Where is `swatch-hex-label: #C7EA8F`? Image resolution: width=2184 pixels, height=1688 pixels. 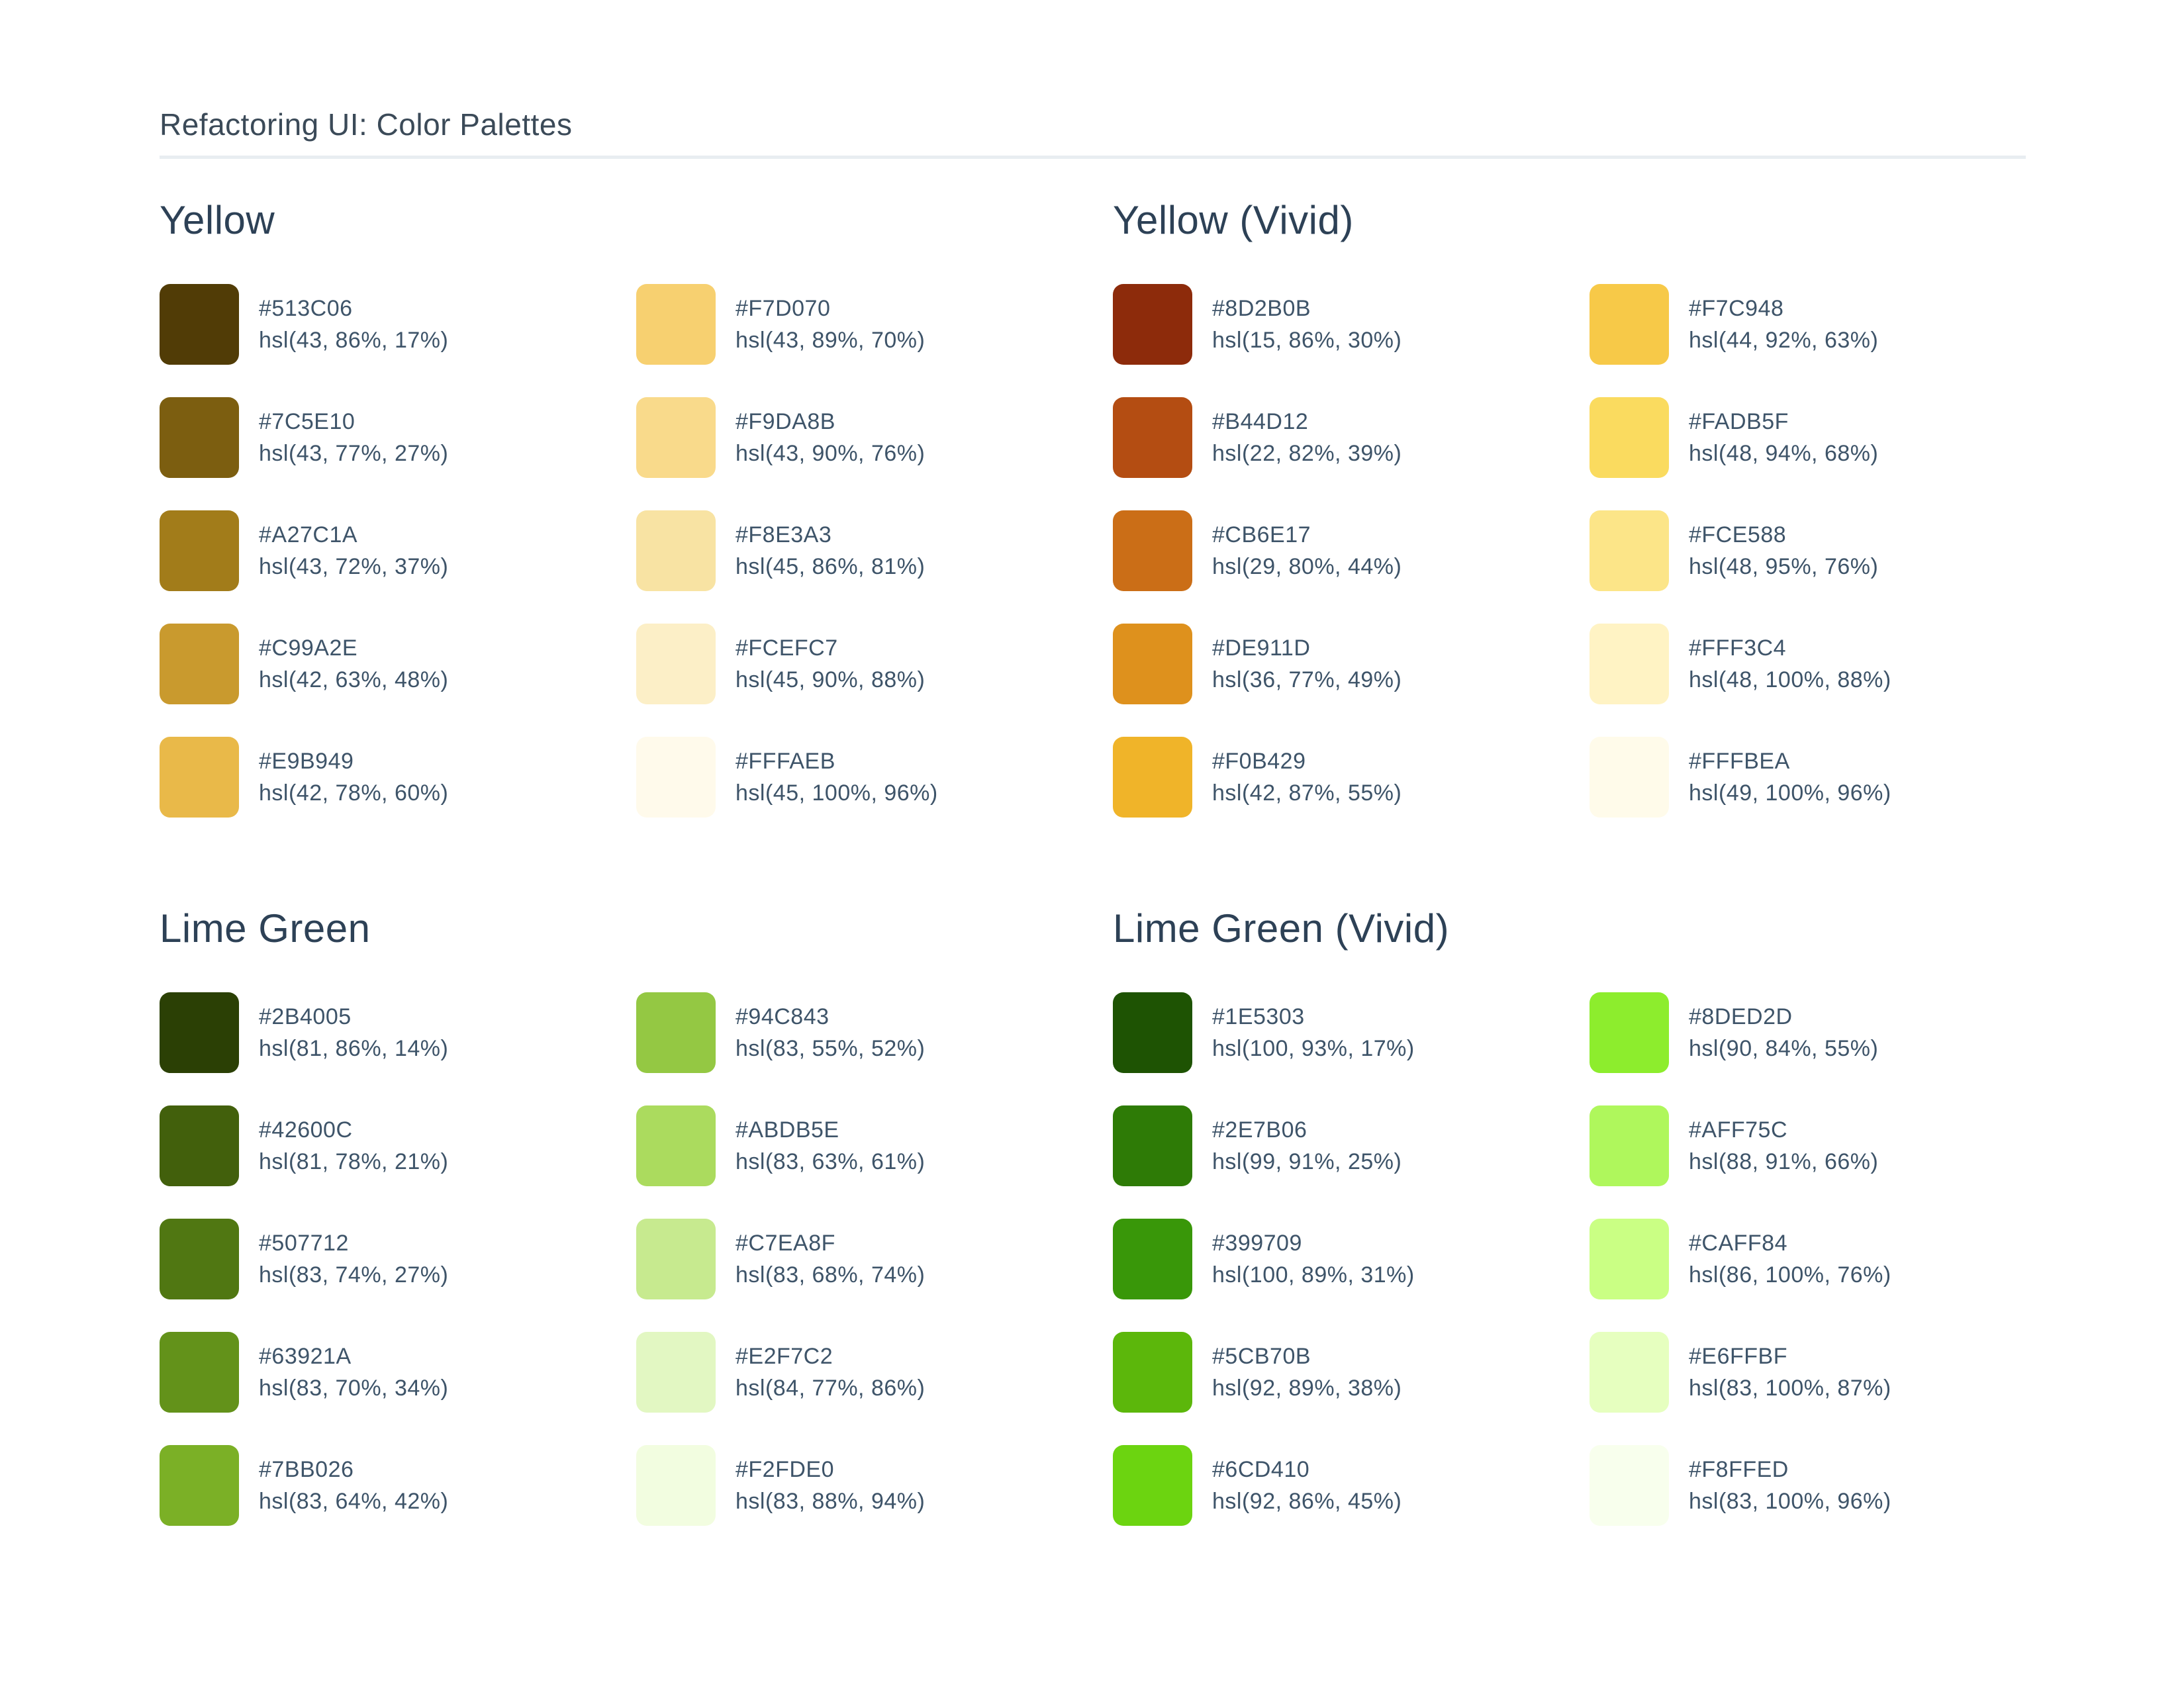 swatch-hex-label: #C7EA8F is located at coordinates (785, 1243).